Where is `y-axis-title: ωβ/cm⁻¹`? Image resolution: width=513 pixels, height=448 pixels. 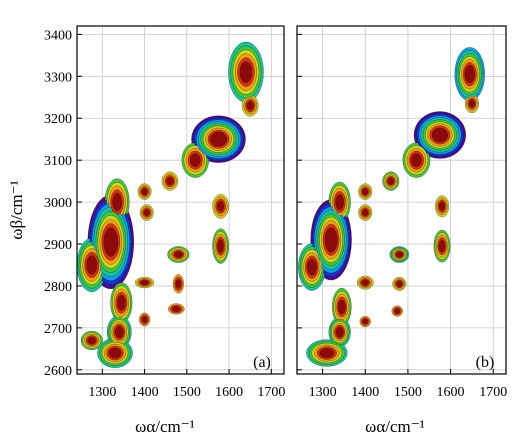
y-axis-title: ωβ/cm⁻¹ is located at coordinates (16, 209).